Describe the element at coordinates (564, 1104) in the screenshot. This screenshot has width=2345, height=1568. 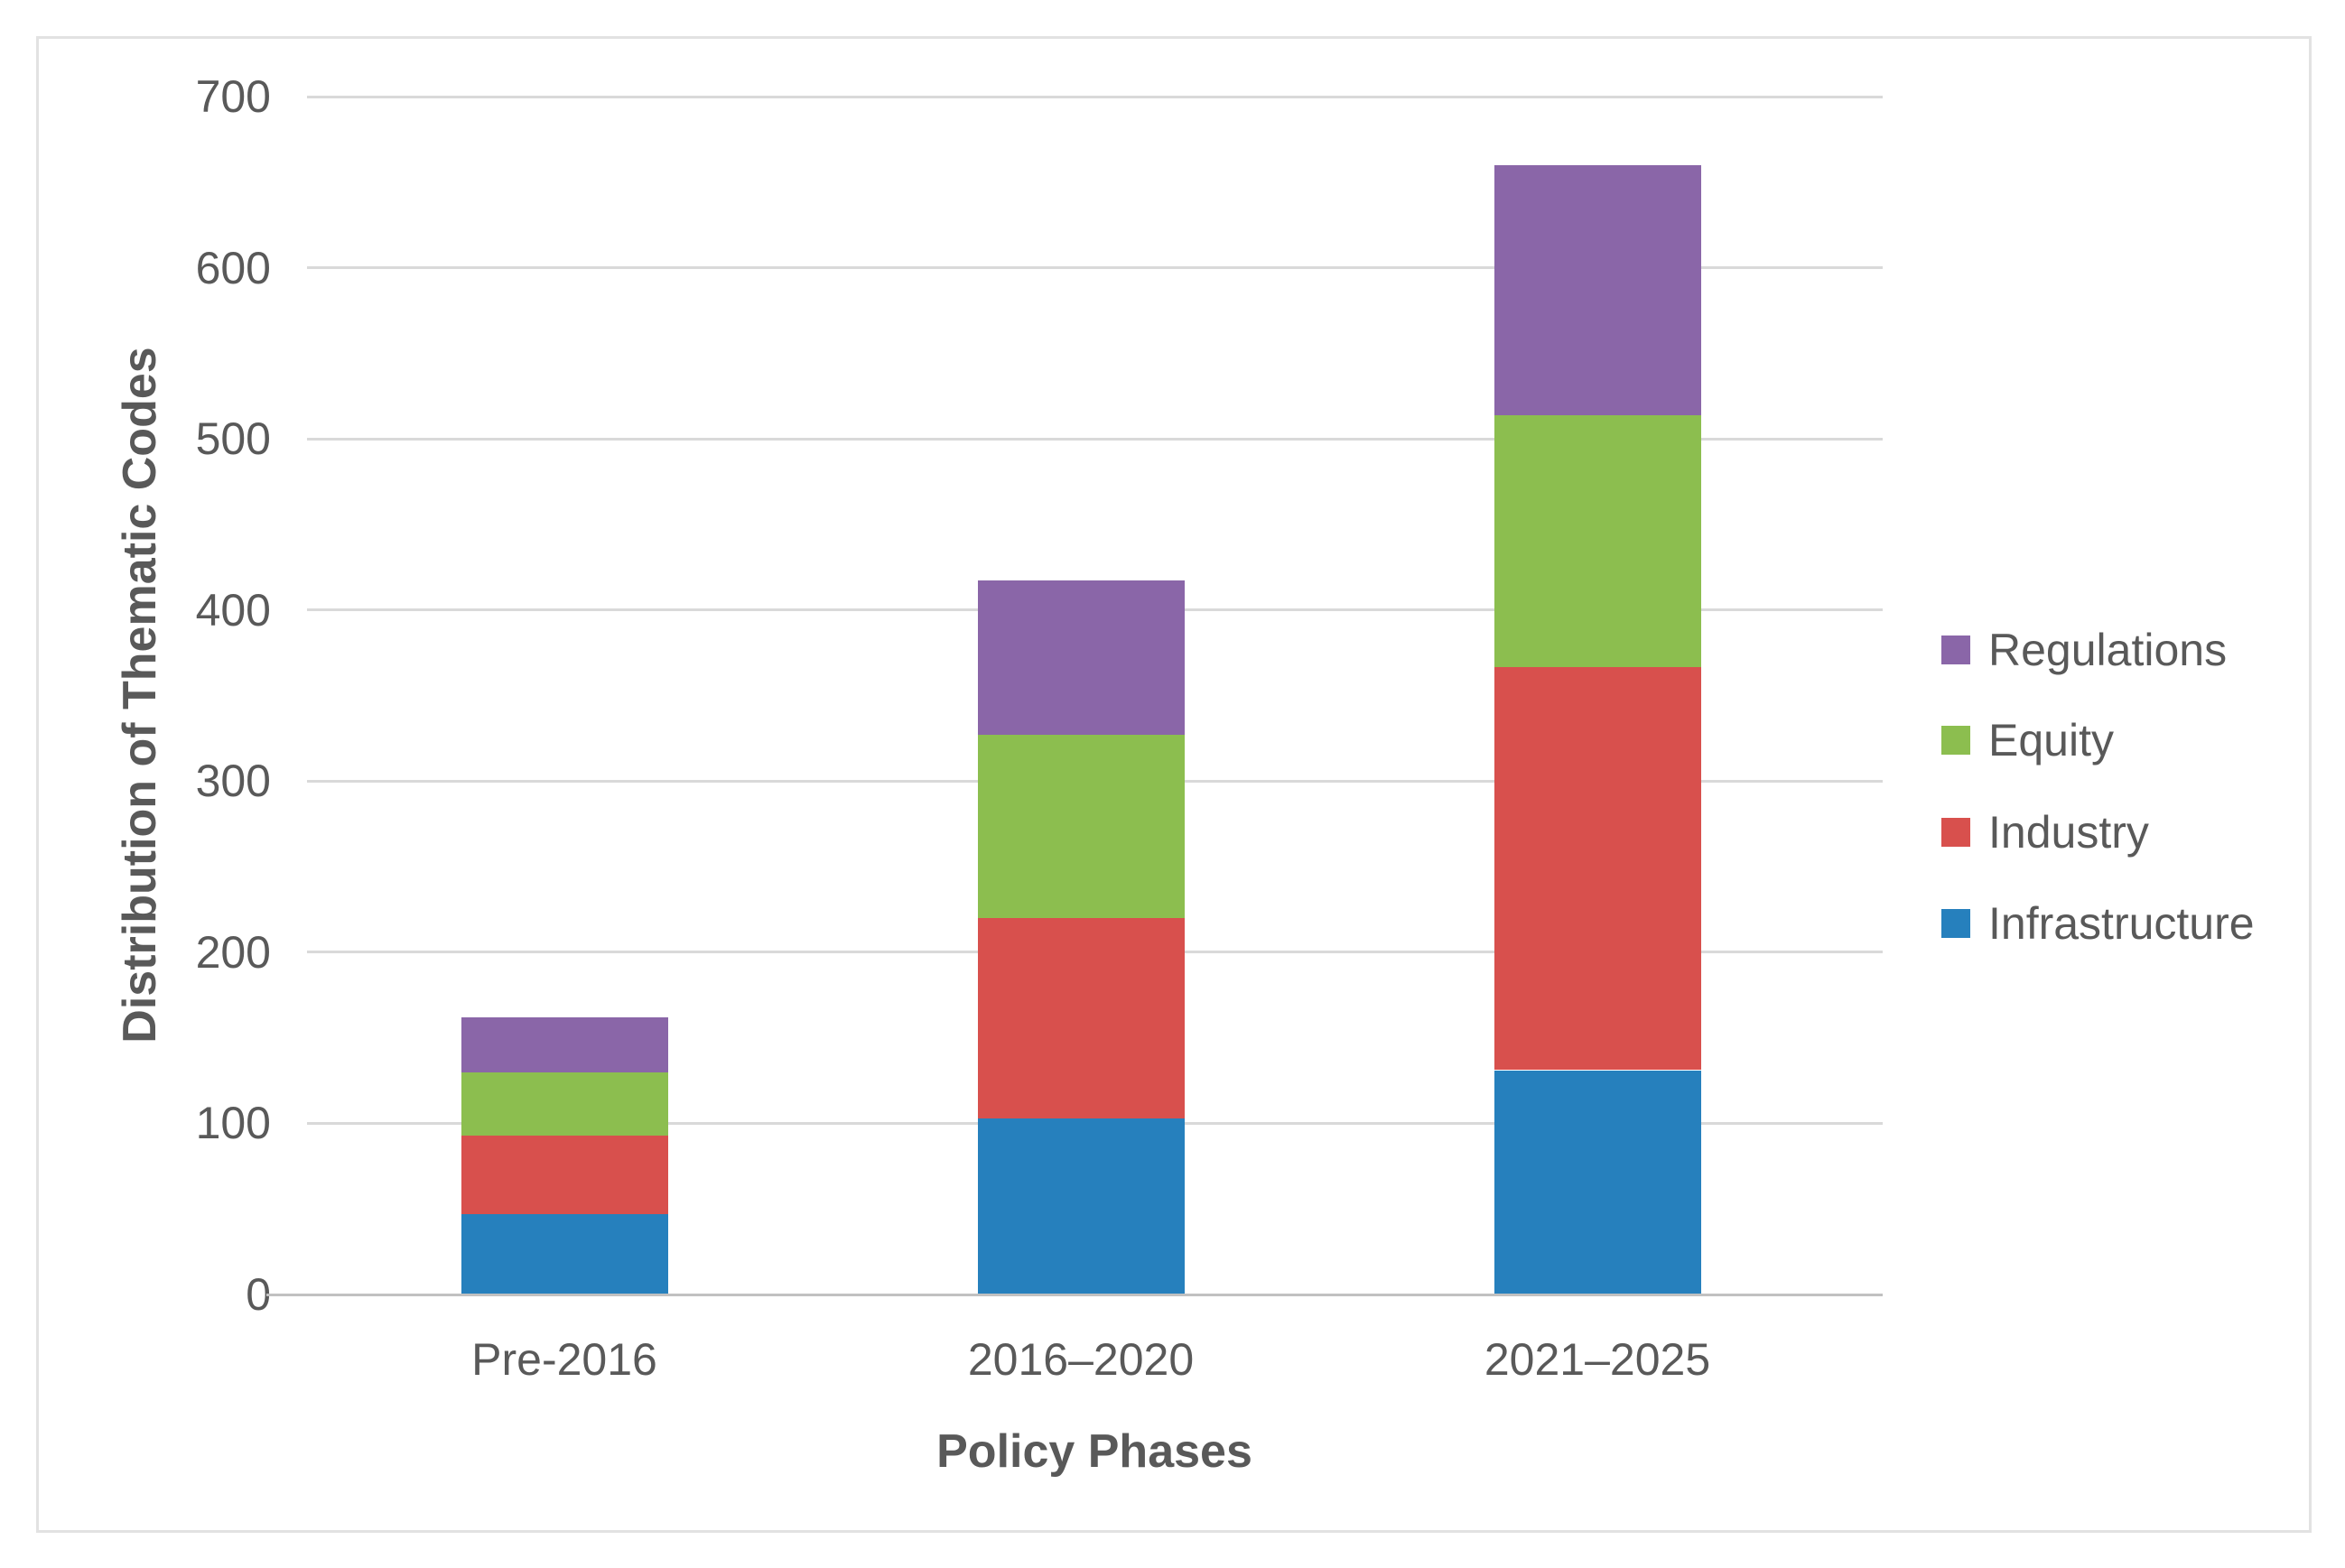
I see `bar-pre-2016-equity` at that location.